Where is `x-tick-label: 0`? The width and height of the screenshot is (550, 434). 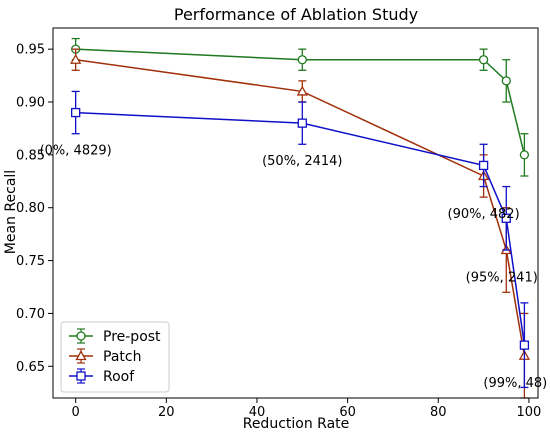 x-tick-label: 0 is located at coordinates (76, 412).